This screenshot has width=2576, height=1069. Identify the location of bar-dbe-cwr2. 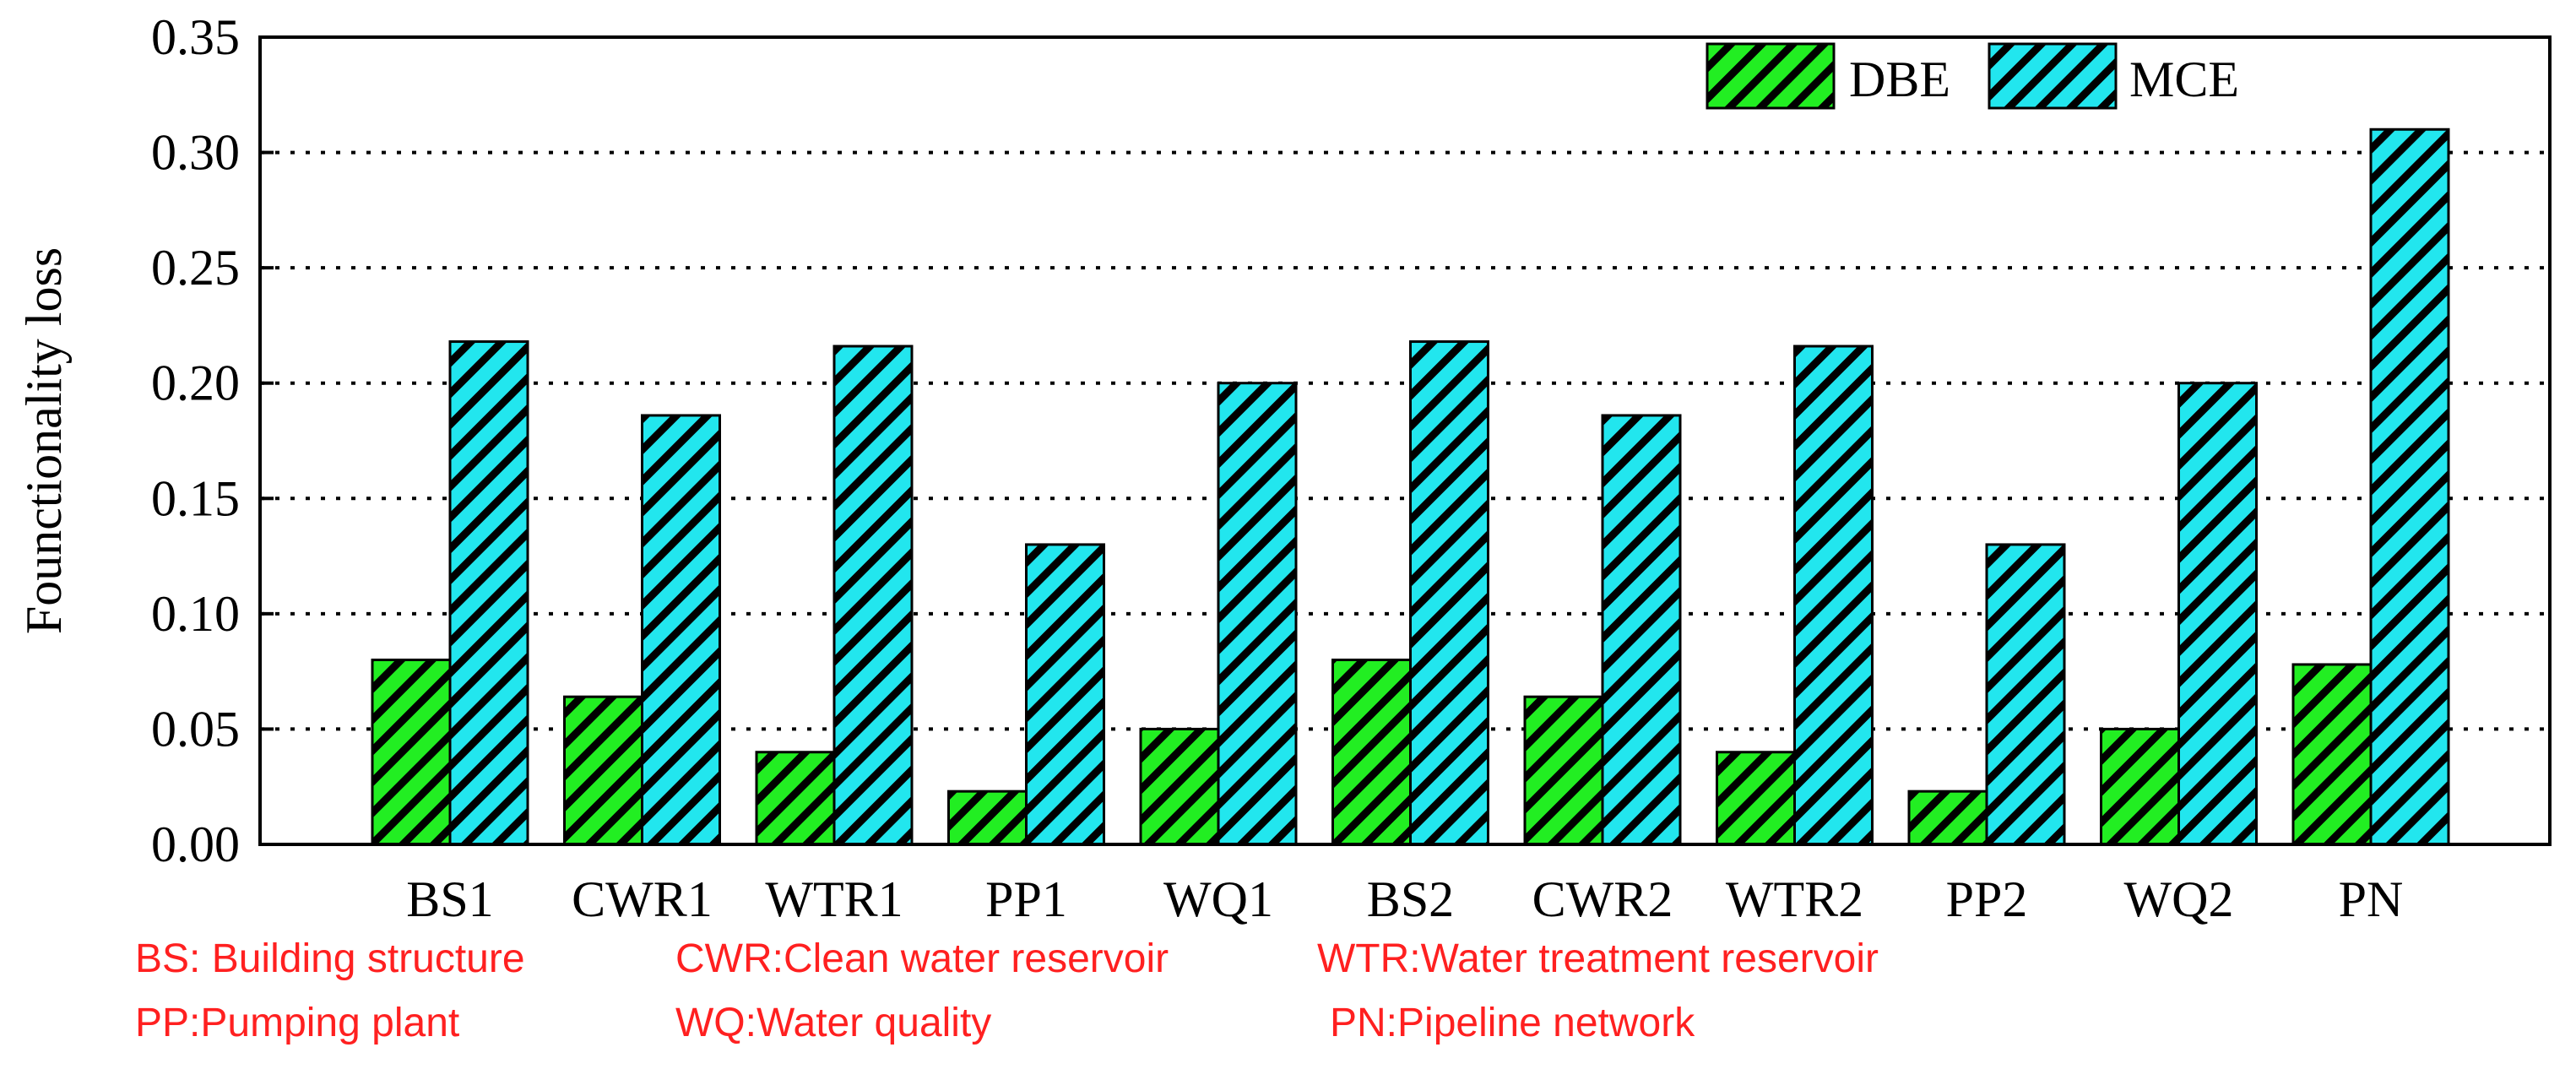
(1563, 770).